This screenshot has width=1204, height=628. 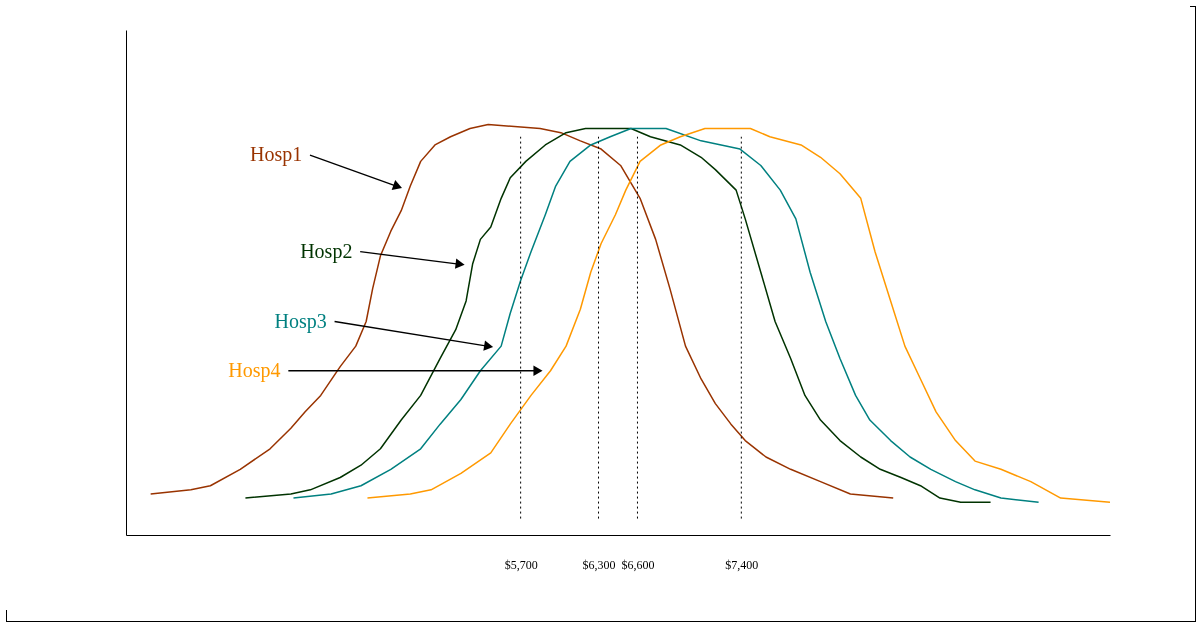 I want to click on text: Hosp1, so click(x=276, y=155).